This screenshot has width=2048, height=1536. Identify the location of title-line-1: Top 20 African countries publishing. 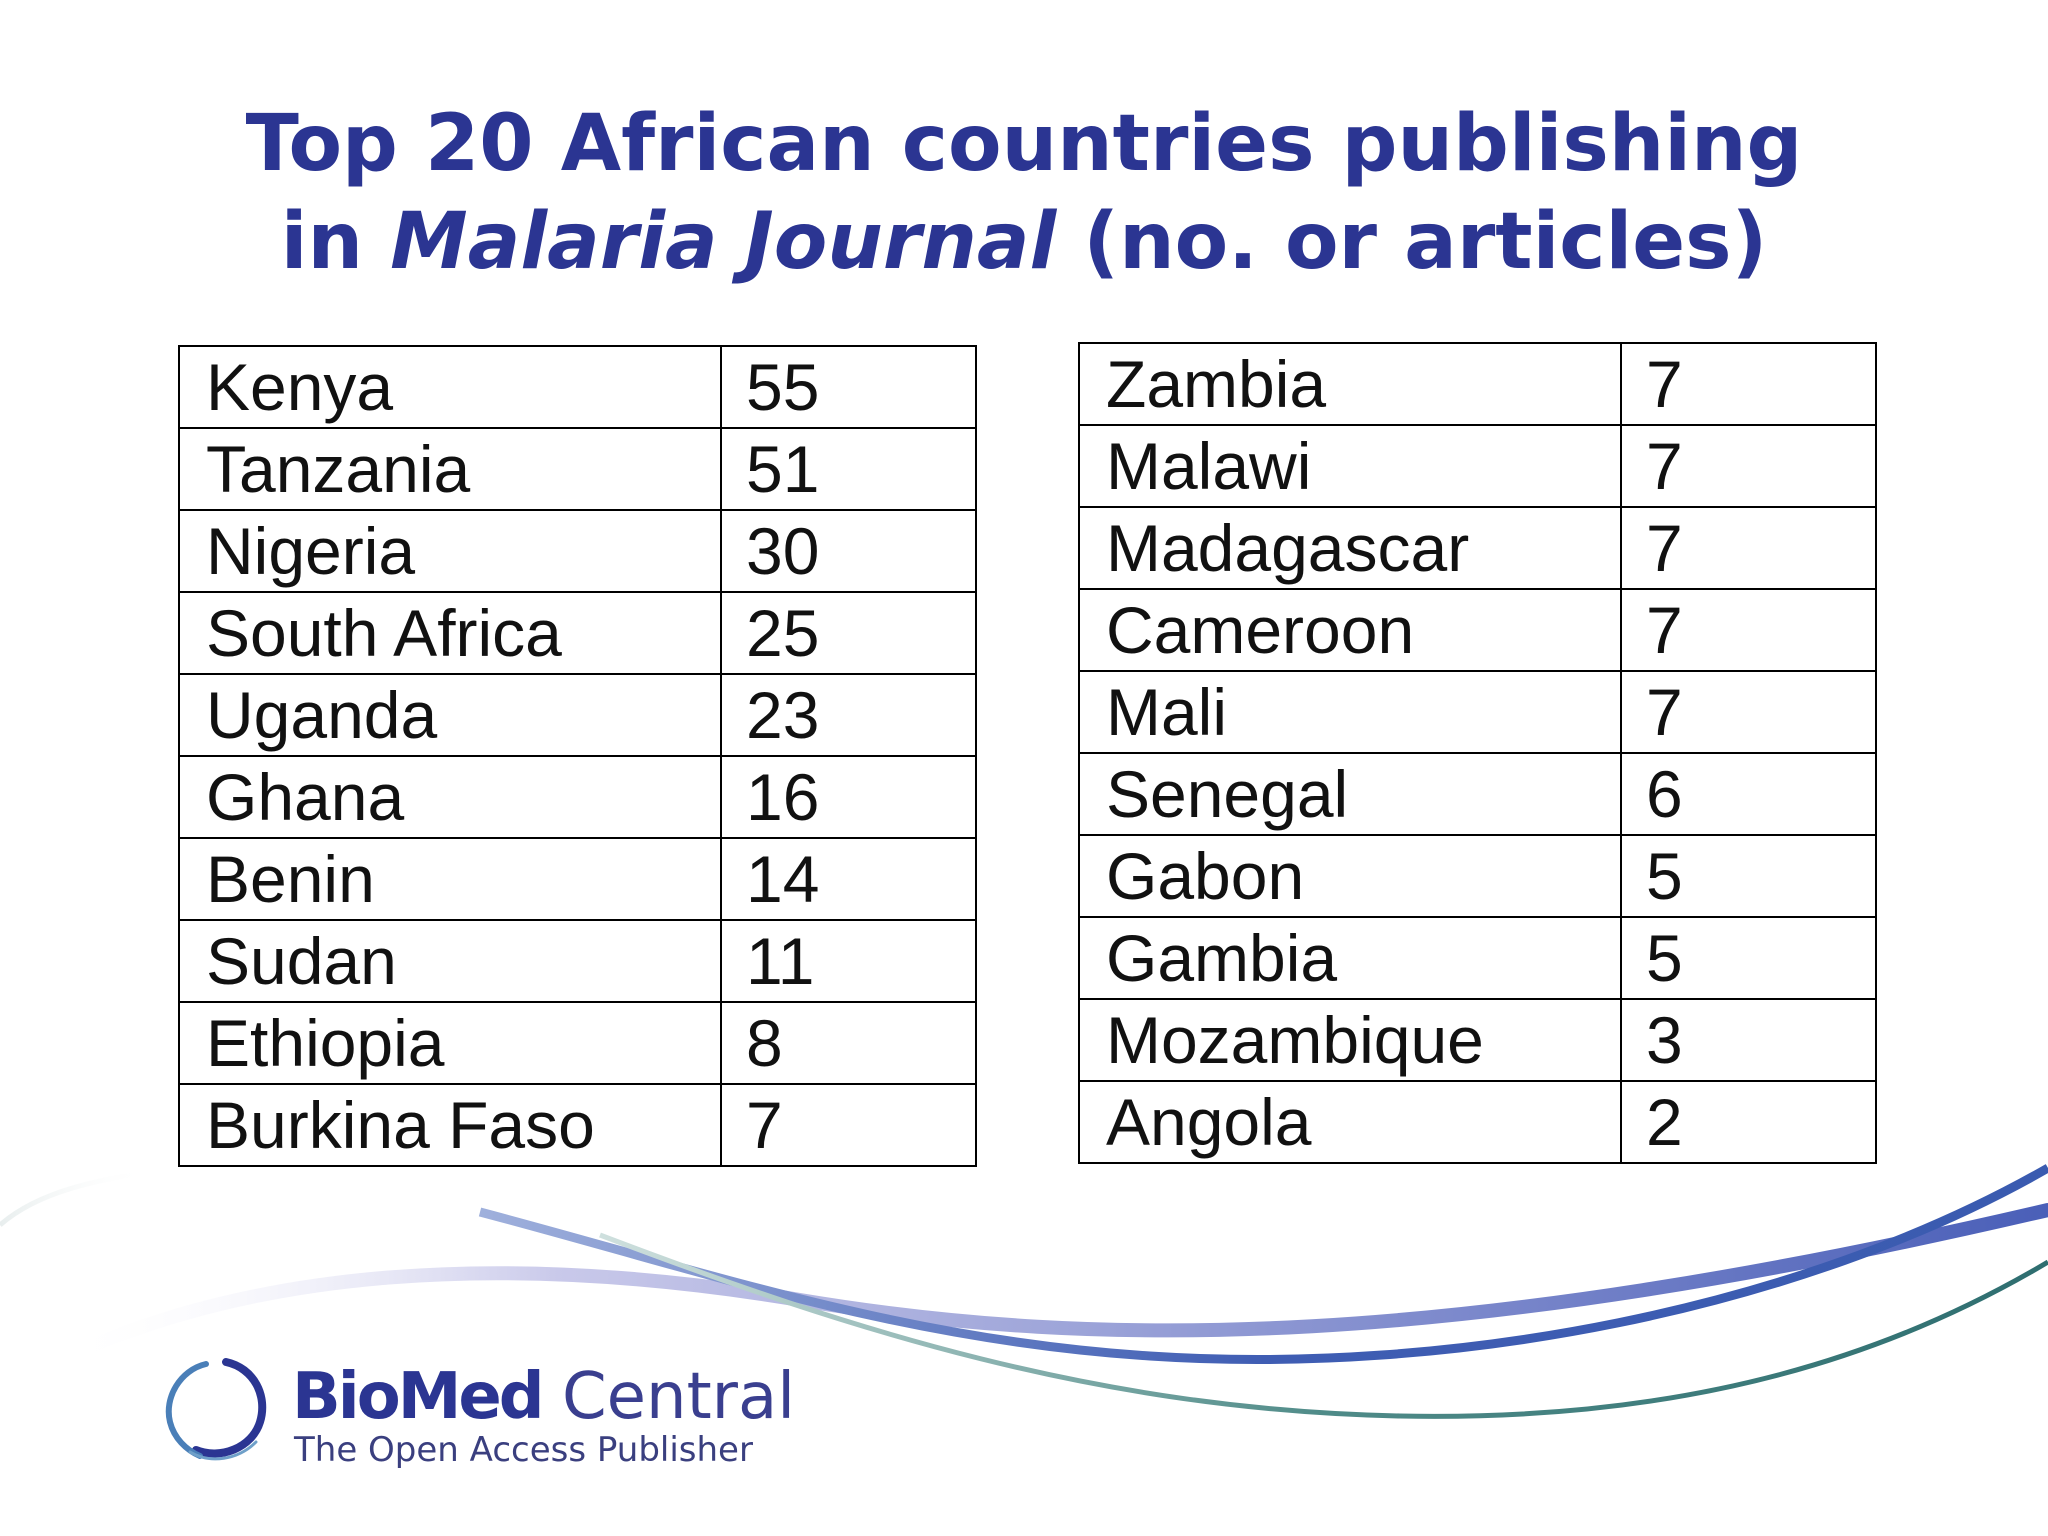
(1024, 144).